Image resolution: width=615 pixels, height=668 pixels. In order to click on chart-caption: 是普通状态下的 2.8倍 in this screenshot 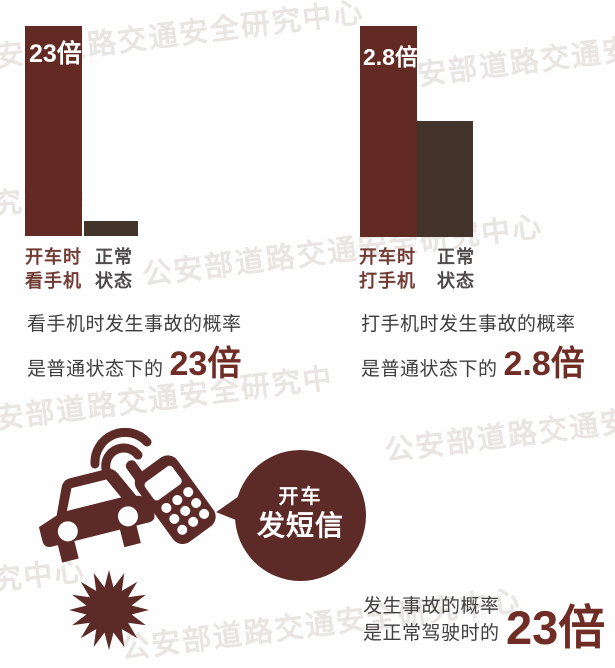, I will do `click(473, 360)`.